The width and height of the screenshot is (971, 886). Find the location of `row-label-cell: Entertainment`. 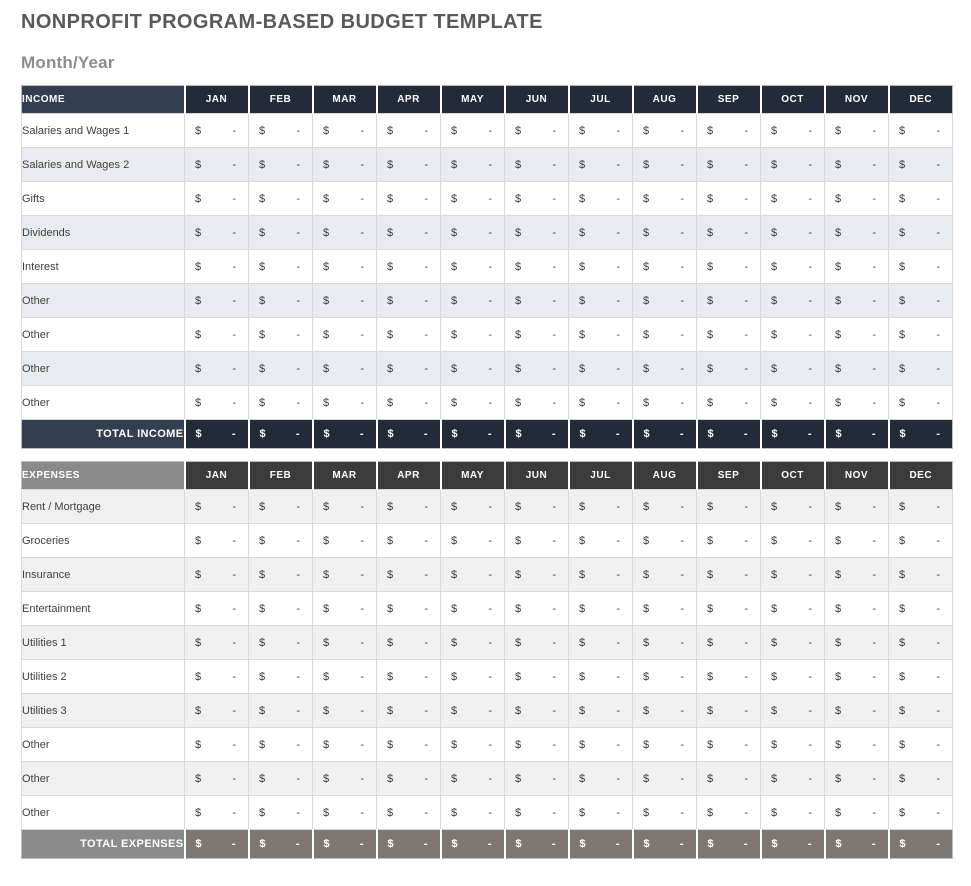

row-label-cell: Entertainment is located at coordinates (103, 608).